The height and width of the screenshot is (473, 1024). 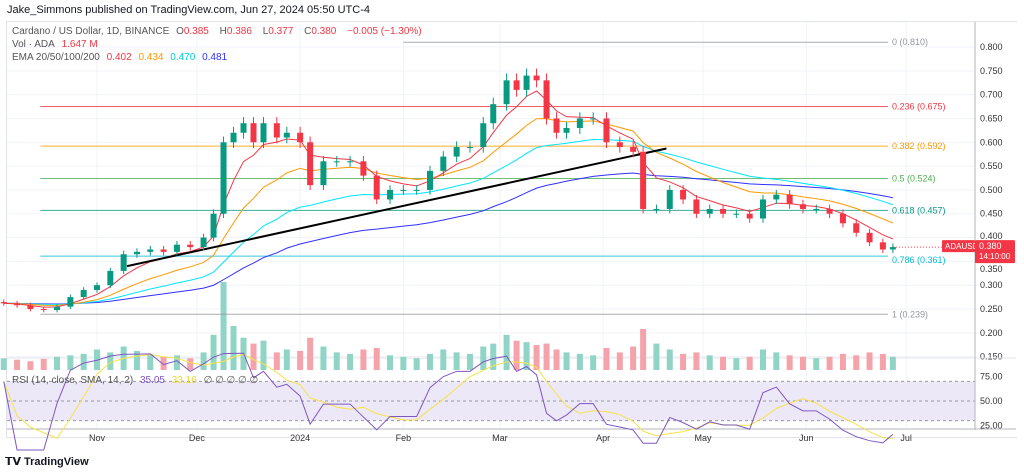 I want to click on ema200-value: 0.481, so click(x=215, y=57).